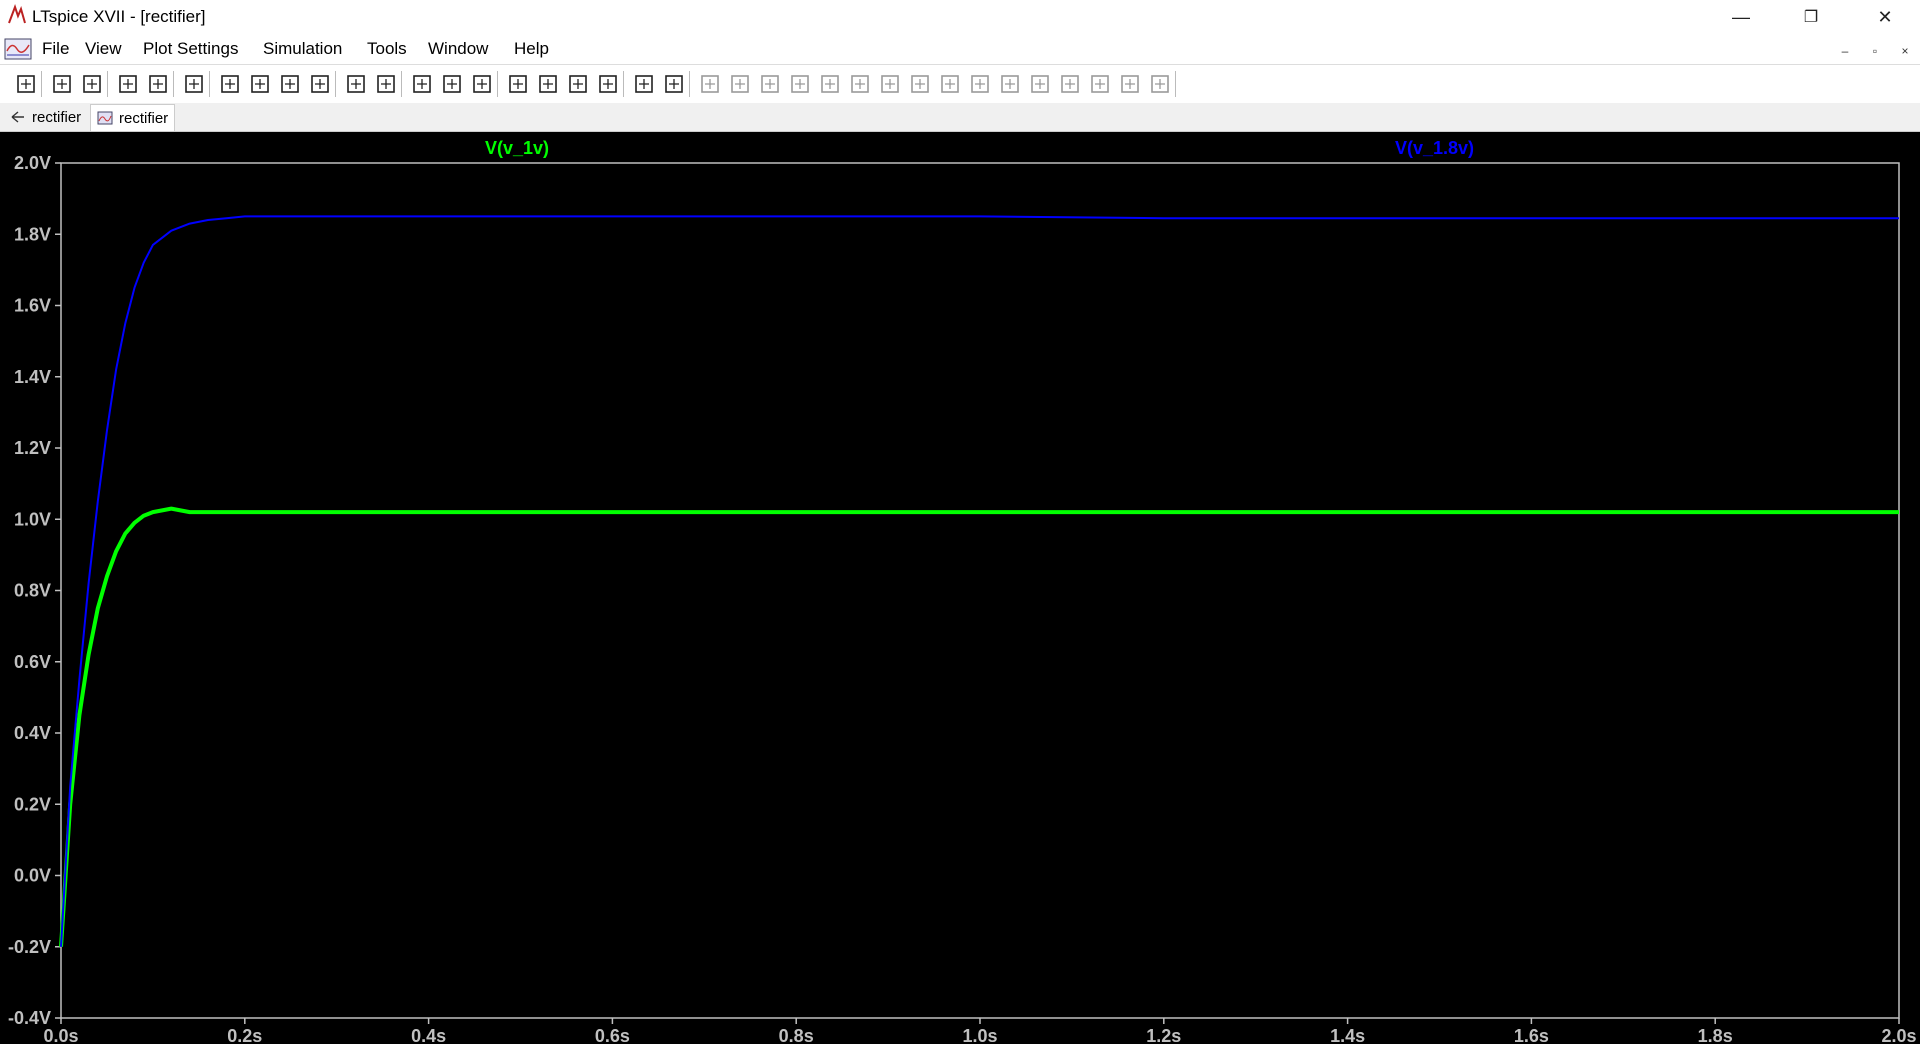 This screenshot has height=1044, width=1920. What do you see at coordinates (230, 84) in the screenshot?
I see `zoom-in-icon` at bounding box center [230, 84].